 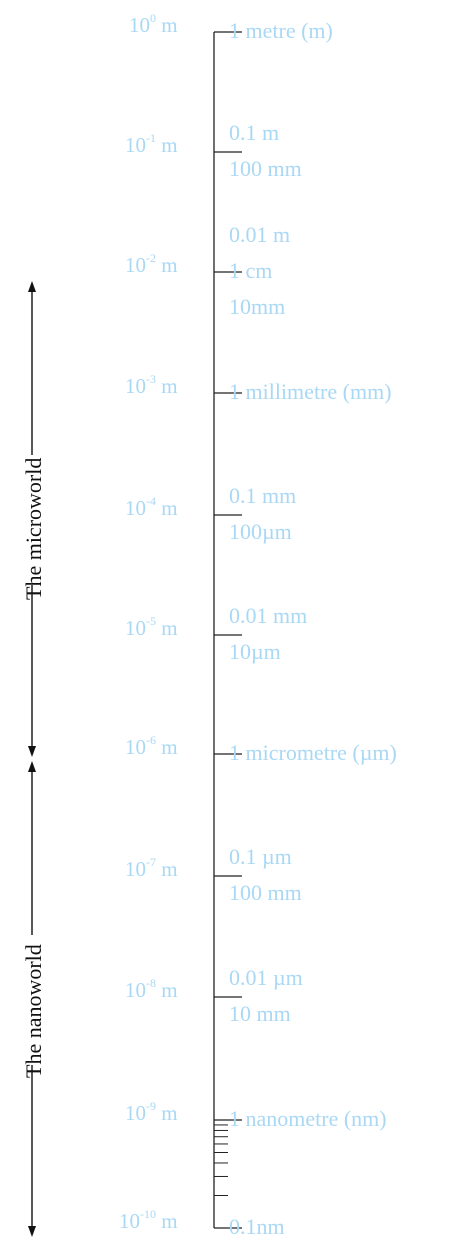 What do you see at coordinates (32, 766) in the screenshot?
I see `nanoworld-arrow-head-up` at bounding box center [32, 766].